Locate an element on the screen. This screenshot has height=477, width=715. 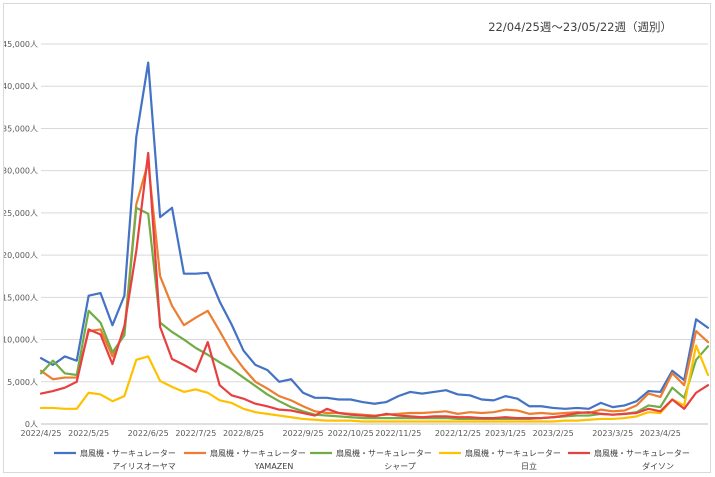
y-tick-label: 10,000人 is located at coordinates (21, 340).